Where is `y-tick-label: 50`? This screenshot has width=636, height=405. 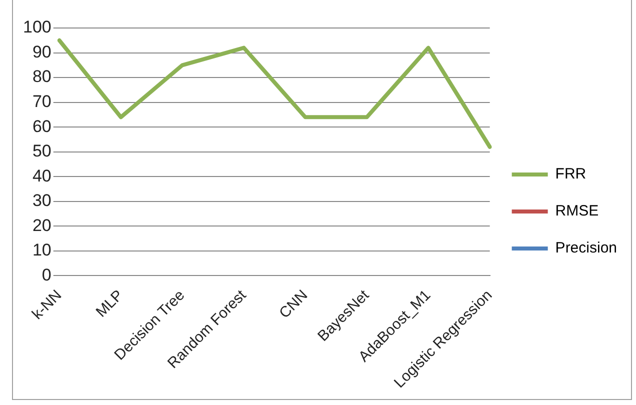 y-tick-label: 50 is located at coordinates (42, 151).